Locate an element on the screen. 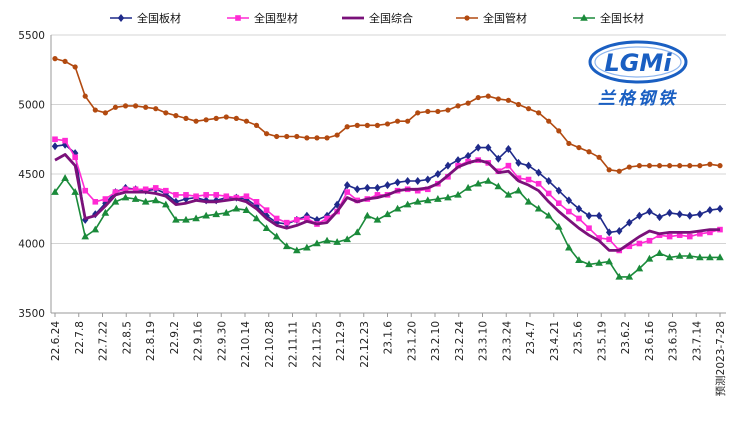  legend-label: 全国综合 is located at coordinates (391, 18).